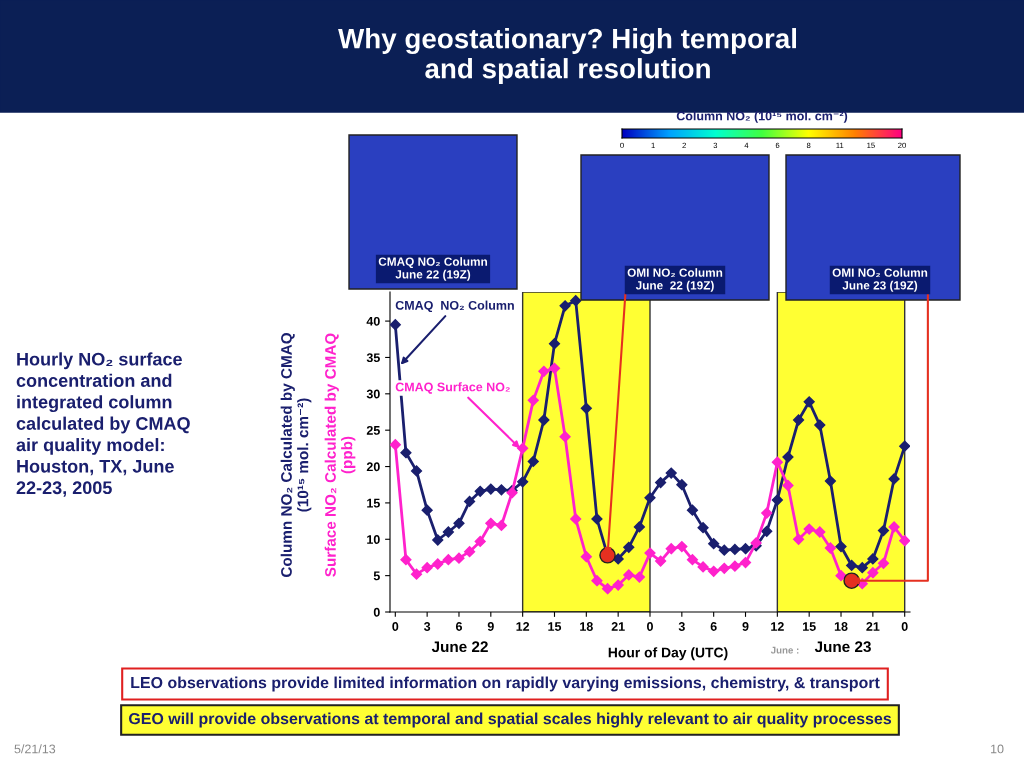 The width and height of the screenshot is (1024, 768). What do you see at coordinates (842, 647) in the screenshot?
I see `text: June 23` at bounding box center [842, 647].